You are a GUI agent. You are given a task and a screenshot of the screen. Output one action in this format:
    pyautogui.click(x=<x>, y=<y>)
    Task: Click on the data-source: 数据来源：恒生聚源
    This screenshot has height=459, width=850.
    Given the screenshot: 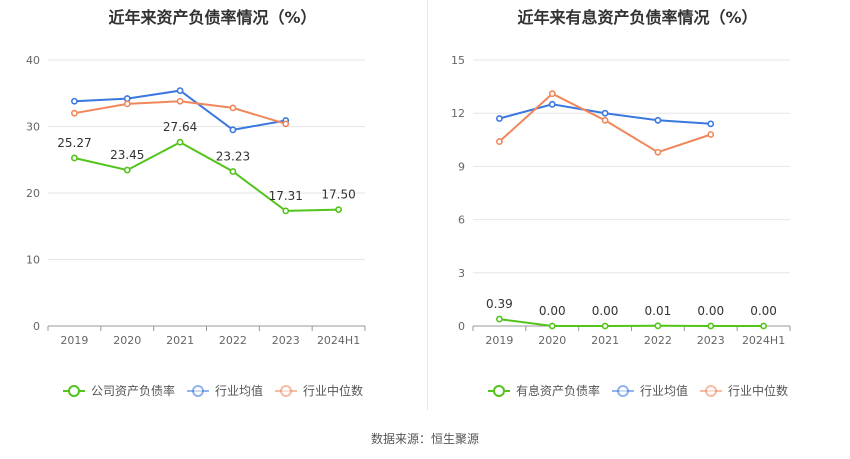 What is the action you would take?
    pyautogui.click(x=425, y=438)
    